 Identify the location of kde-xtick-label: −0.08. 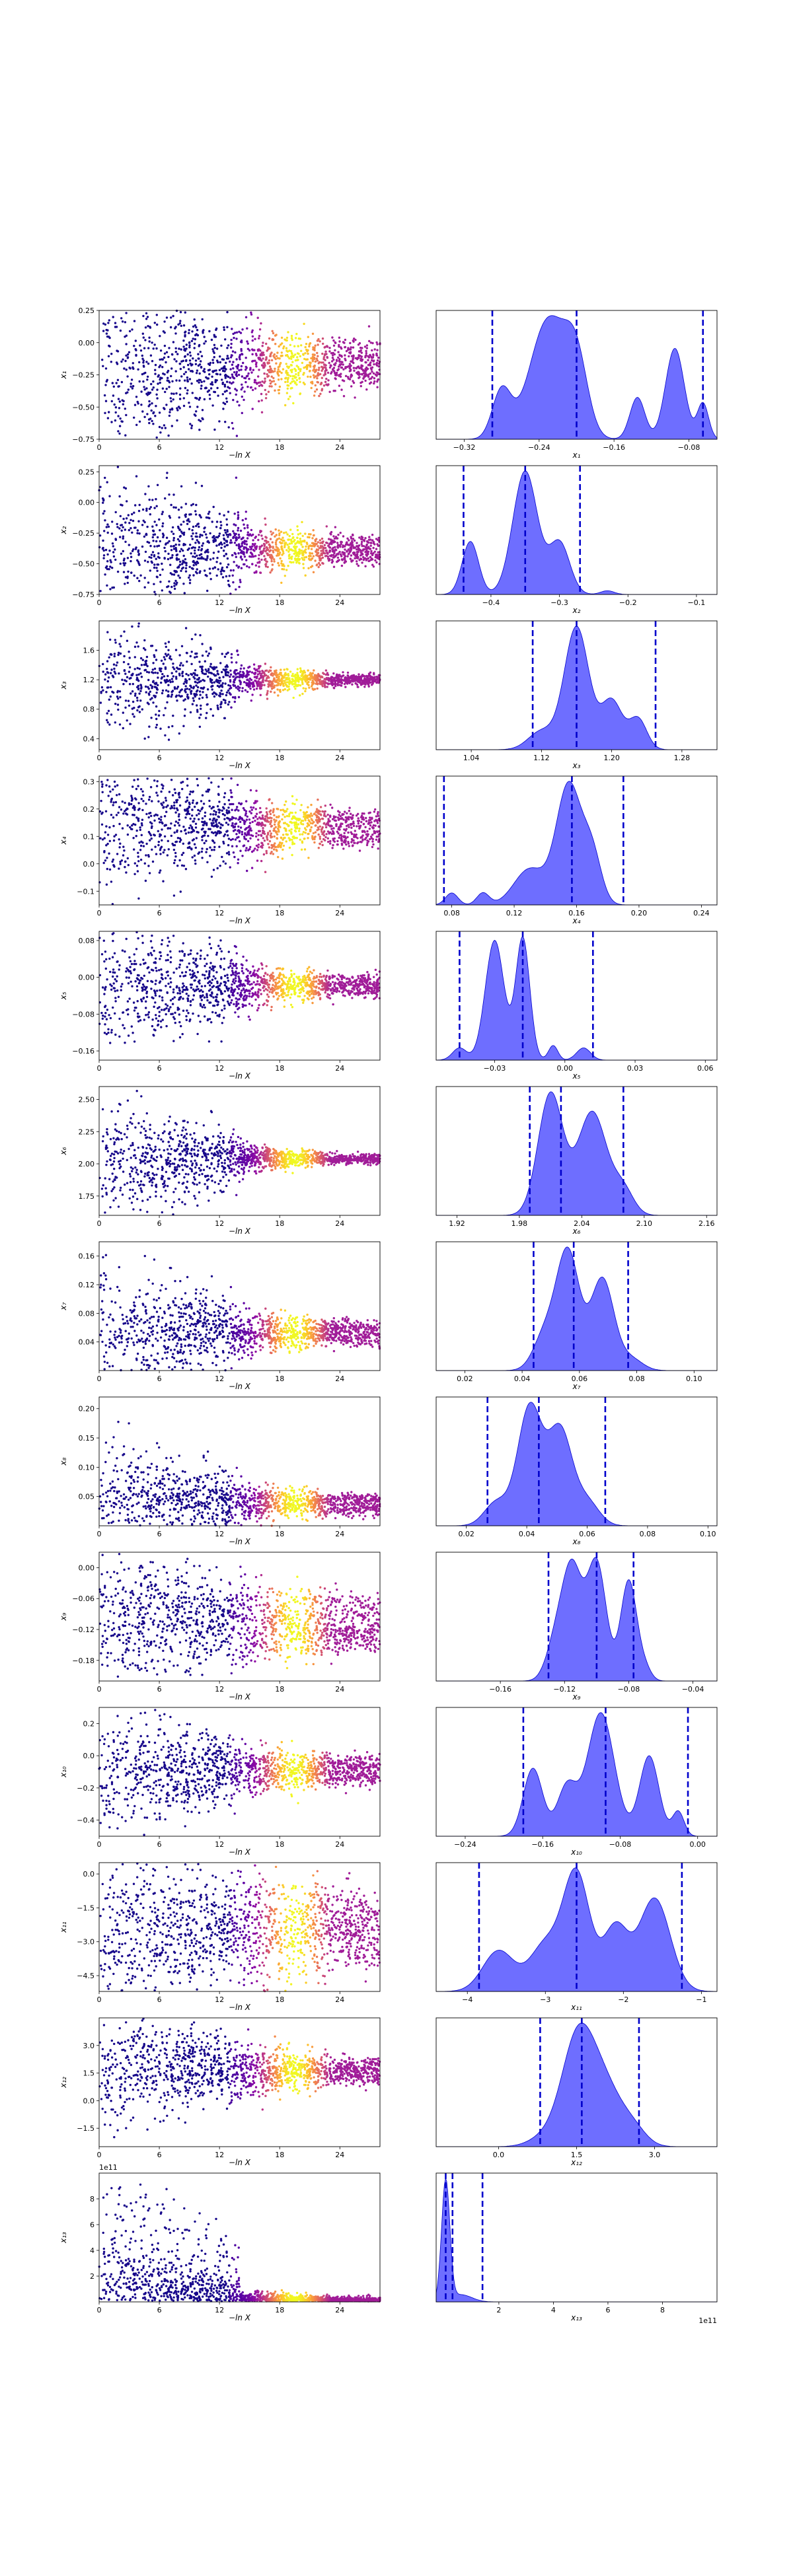
(689, 448).